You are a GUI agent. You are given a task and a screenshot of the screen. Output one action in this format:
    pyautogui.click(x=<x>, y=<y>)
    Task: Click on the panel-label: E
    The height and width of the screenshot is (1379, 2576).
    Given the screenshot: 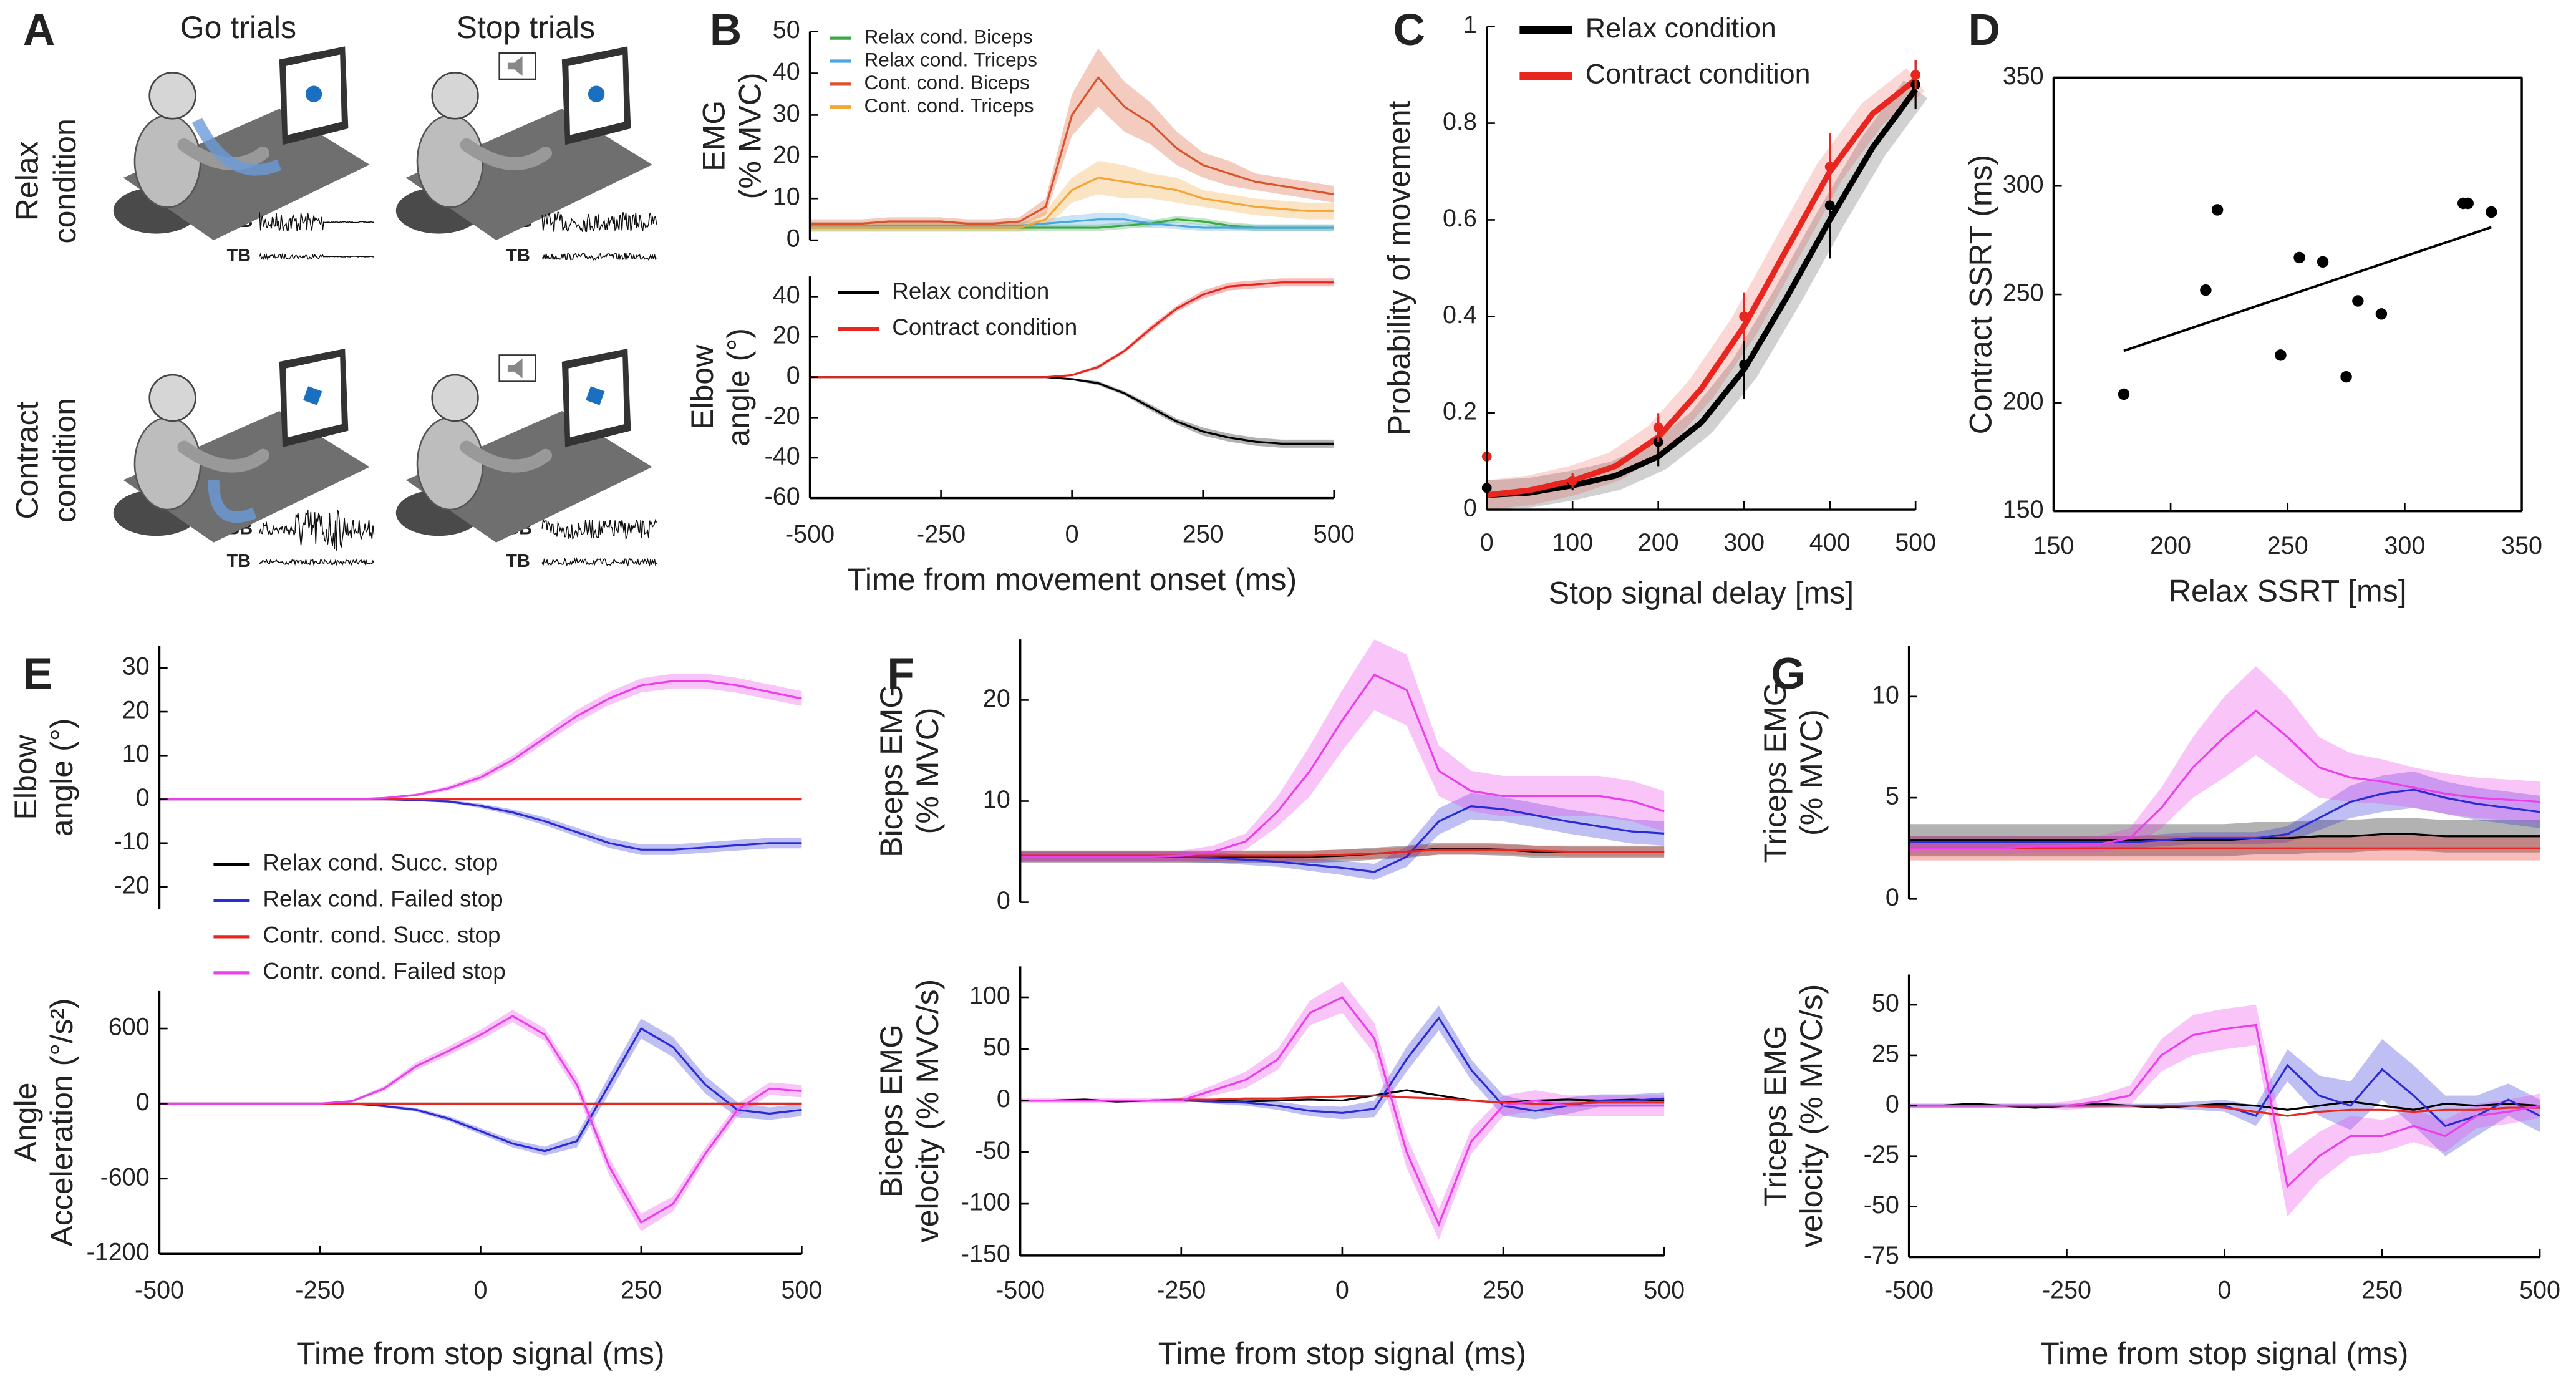 What is the action you would take?
    pyautogui.click(x=37, y=674)
    